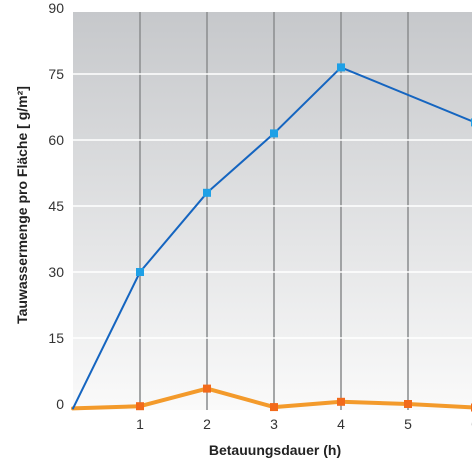 Image resolution: width=472 pixels, height=459 pixels. Describe the element at coordinates (56, 338) in the screenshot. I see `y-tick-label-15: 15` at that location.